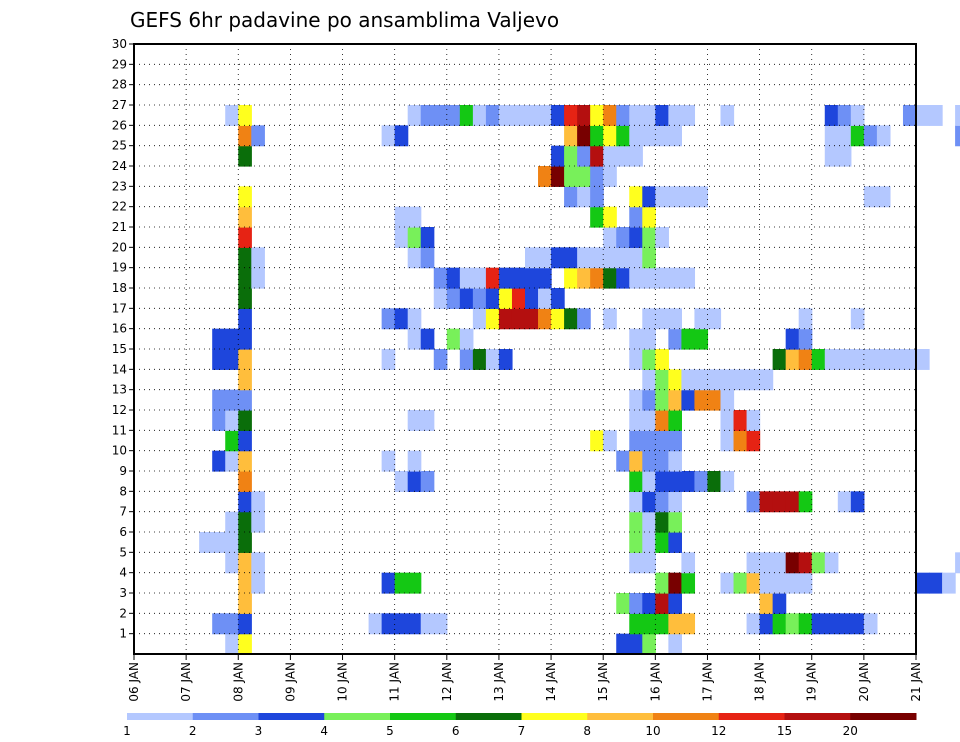 Image resolution: width=960 pixels, height=742 pixels. I want to click on colorbar-label: 1, so click(127, 731).